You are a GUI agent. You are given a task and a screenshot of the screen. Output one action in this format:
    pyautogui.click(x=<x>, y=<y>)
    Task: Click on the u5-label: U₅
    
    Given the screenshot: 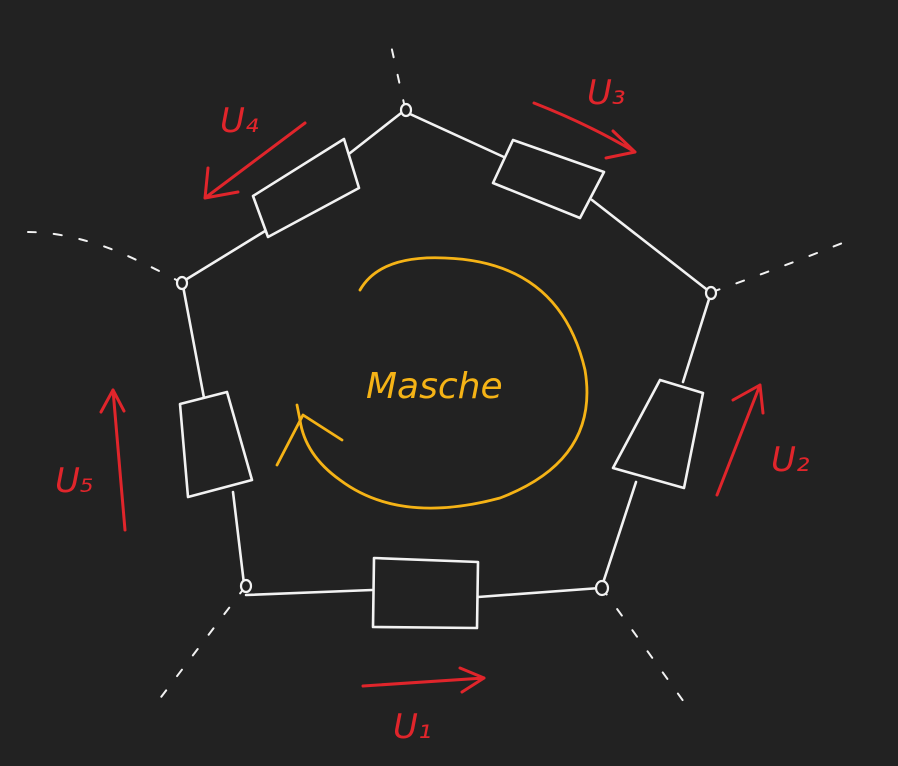 What is the action you would take?
    pyautogui.click(x=74, y=481)
    